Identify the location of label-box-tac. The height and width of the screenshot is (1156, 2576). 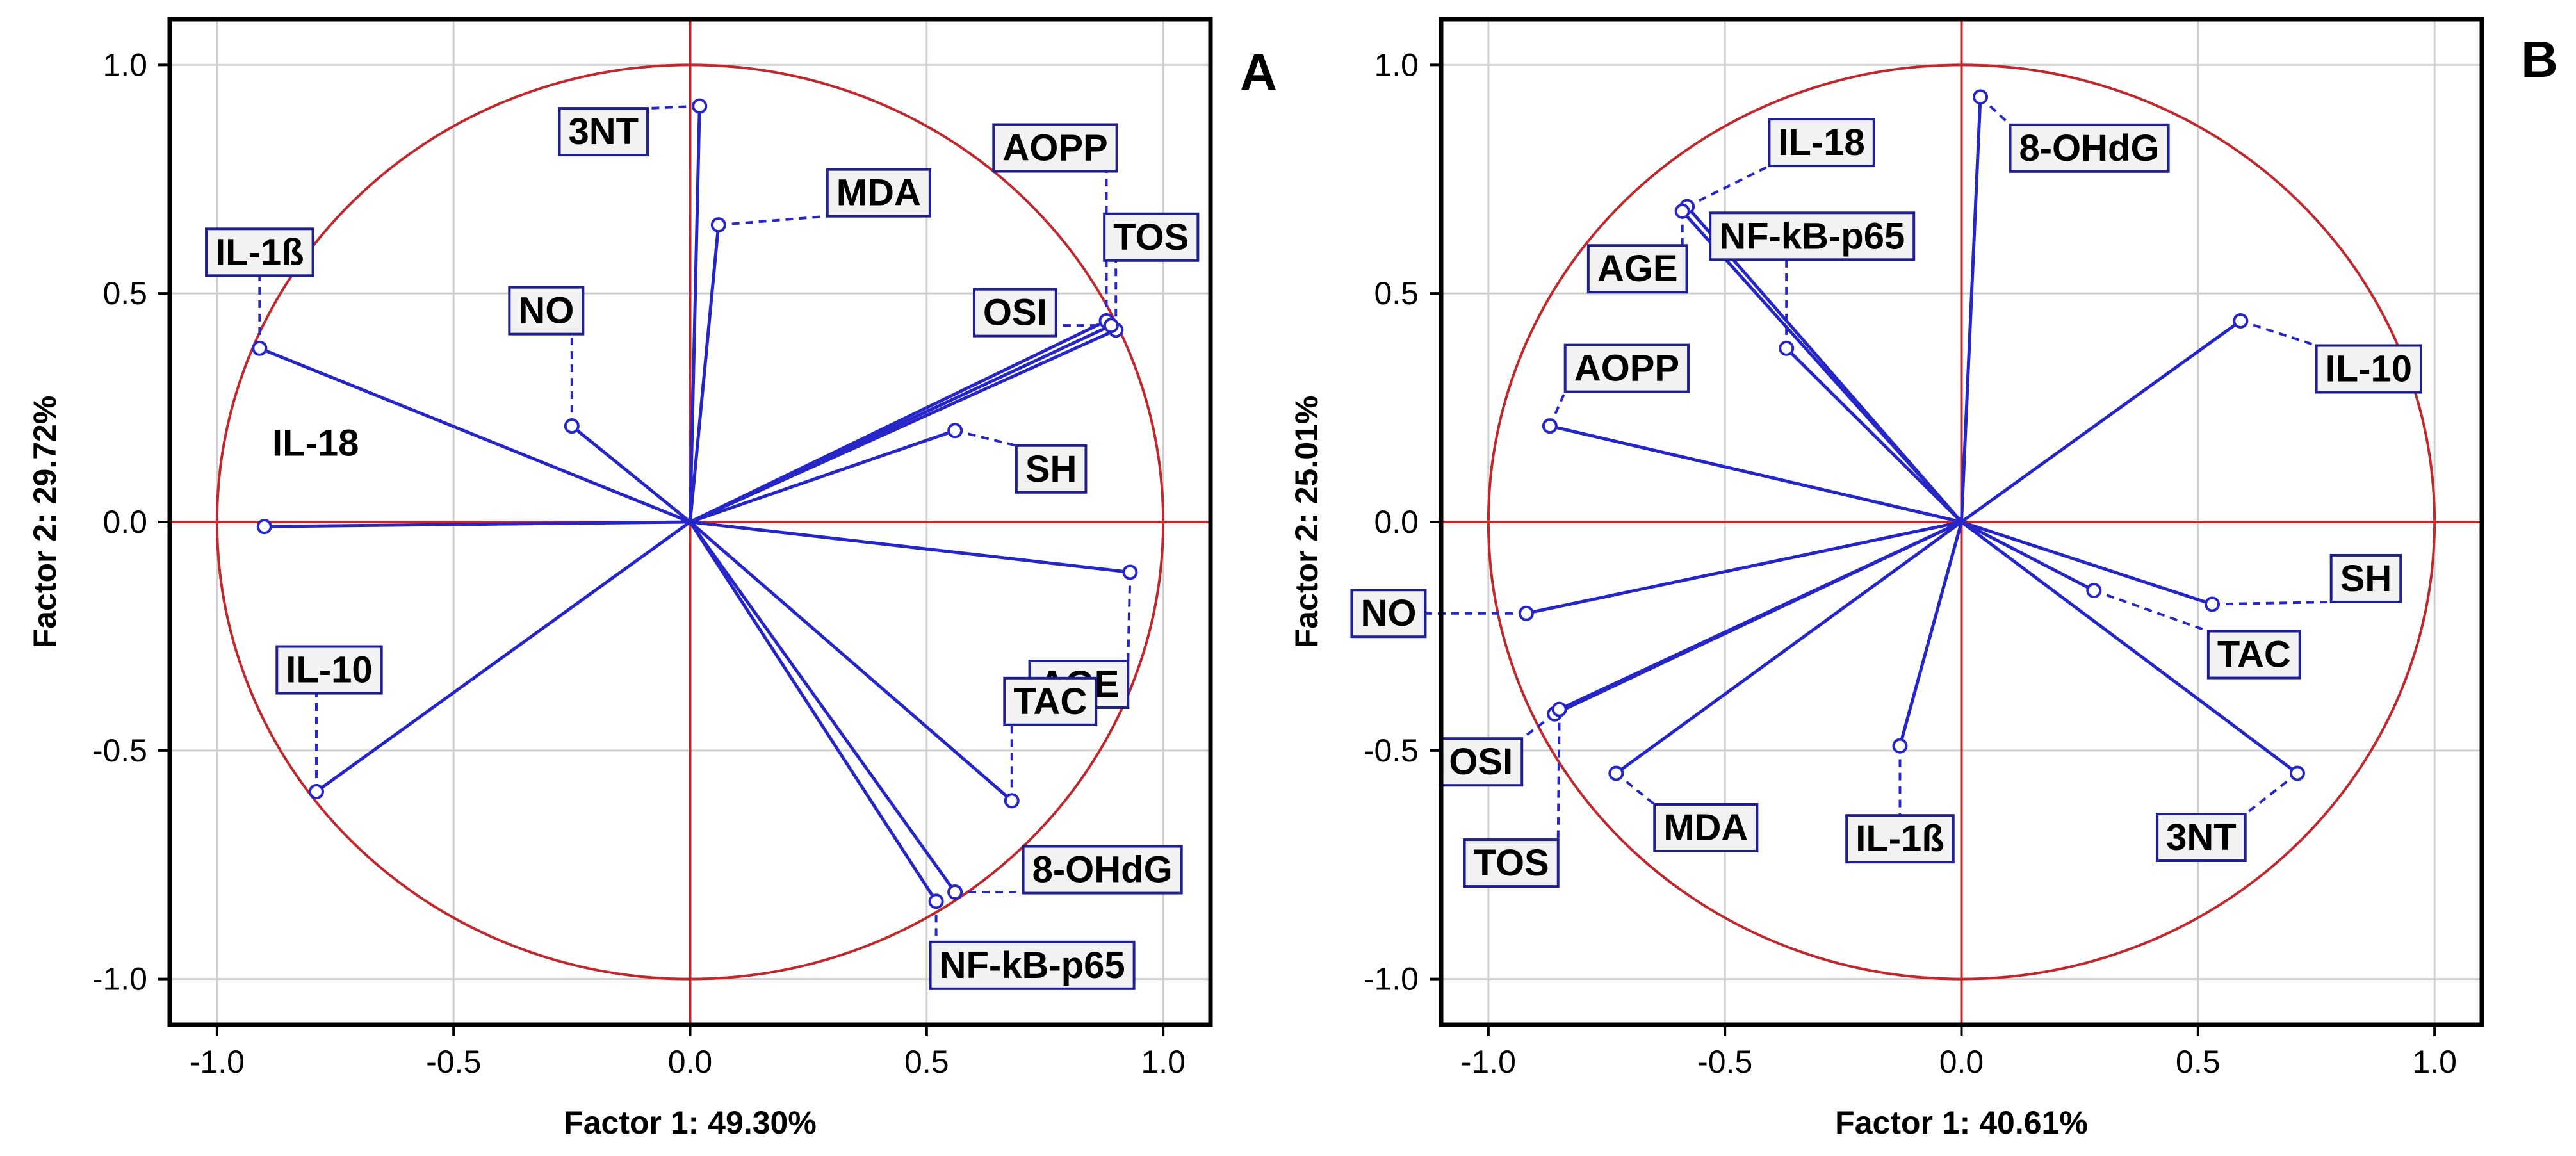
(1050, 701).